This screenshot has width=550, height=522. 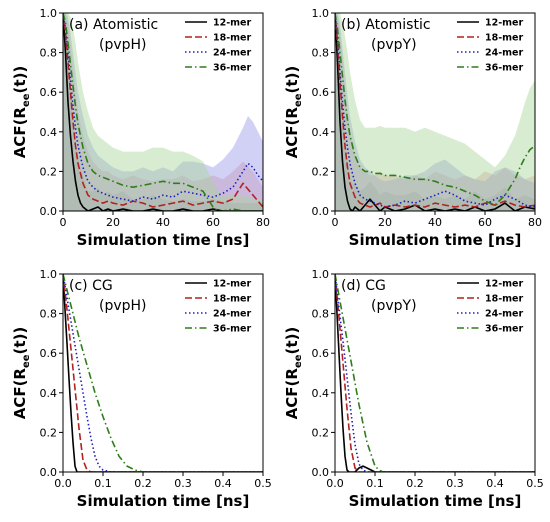 What do you see at coordinates (113, 25) in the screenshot?
I see `panel-title: (a) Atomistic` at bounding box center [113, 25].